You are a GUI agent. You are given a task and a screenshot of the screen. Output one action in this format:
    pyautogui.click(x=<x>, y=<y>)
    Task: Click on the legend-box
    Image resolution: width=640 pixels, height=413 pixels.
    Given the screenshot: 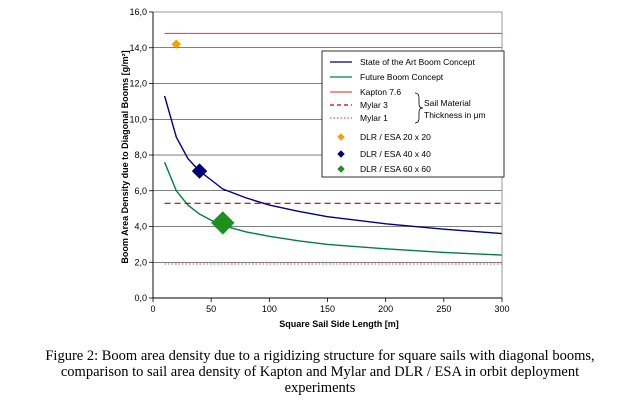 What is the action you would take?
    pyautogui.click(x=413, y=114)
    